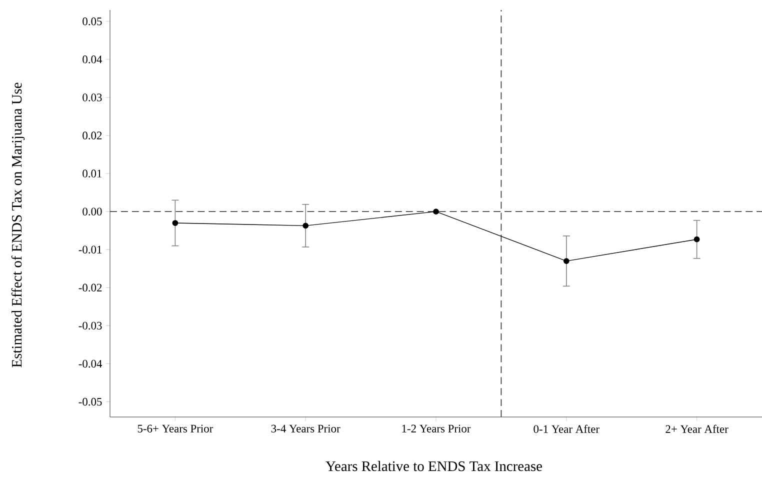  What do you see at coordinates (92, 136) in the screenshot?
I see `y-tick-label: 0.02` at bounding box center [92, 136].